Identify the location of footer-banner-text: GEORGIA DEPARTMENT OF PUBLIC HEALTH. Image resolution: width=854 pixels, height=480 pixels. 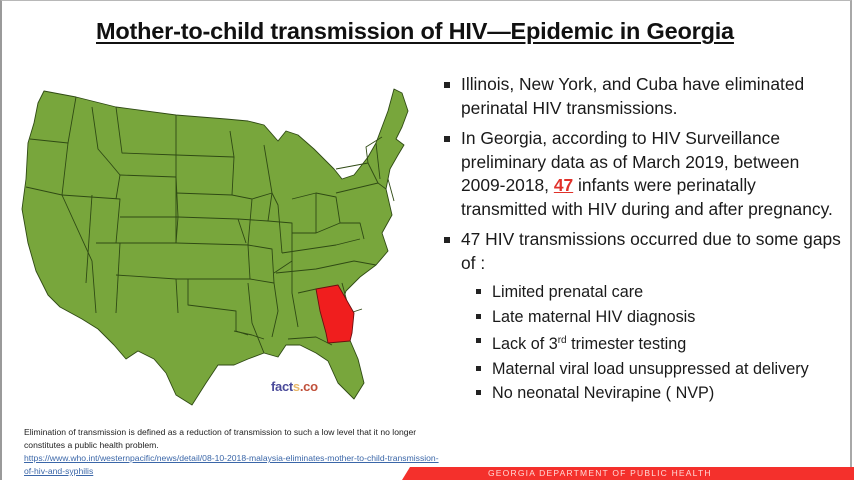
(600, 473).